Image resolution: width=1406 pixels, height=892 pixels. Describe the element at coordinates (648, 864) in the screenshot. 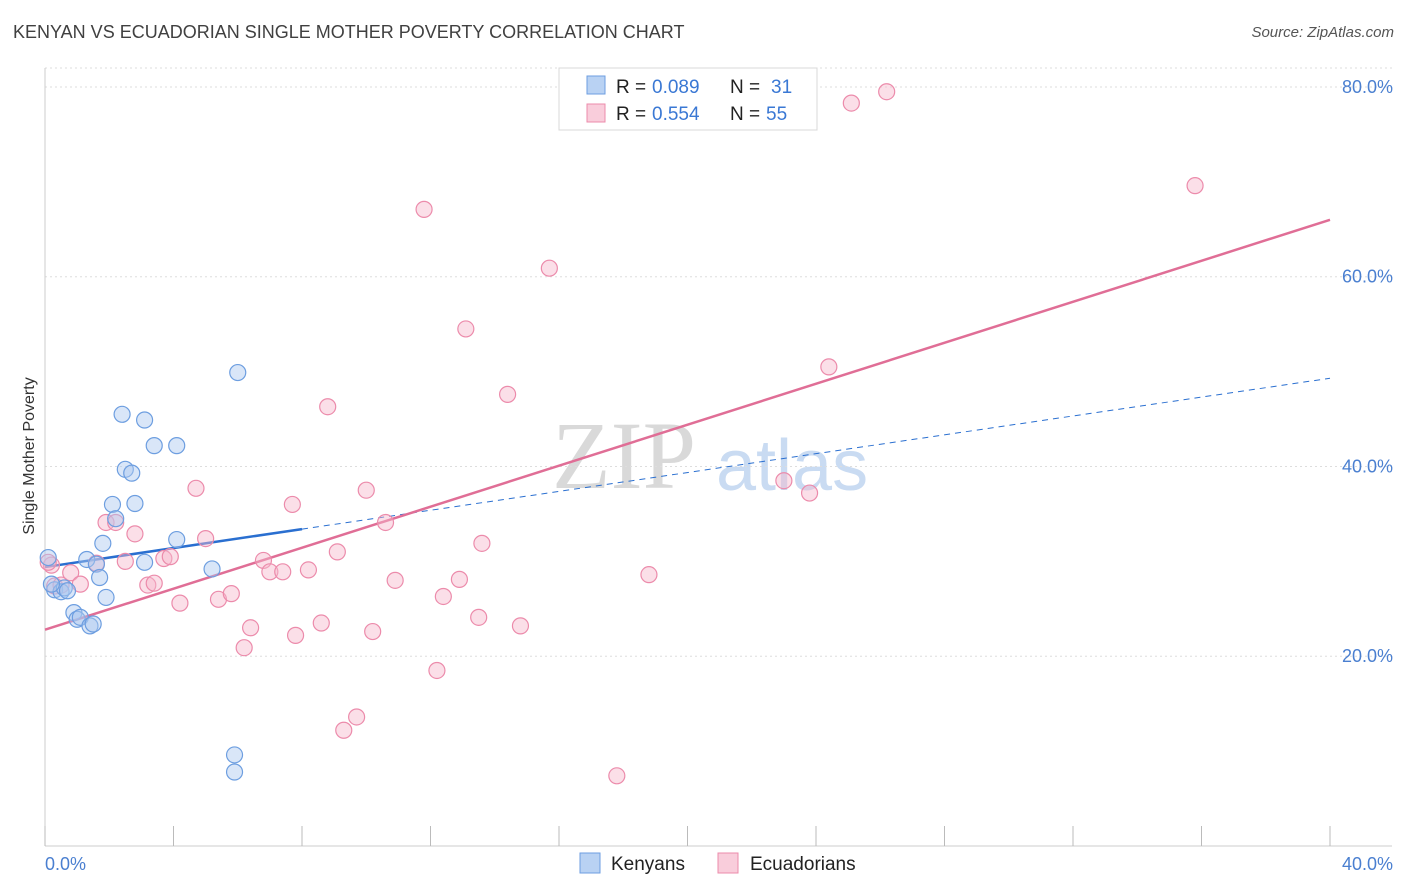

I see `bottom-legend-kenyans: Kenyans` at that location.